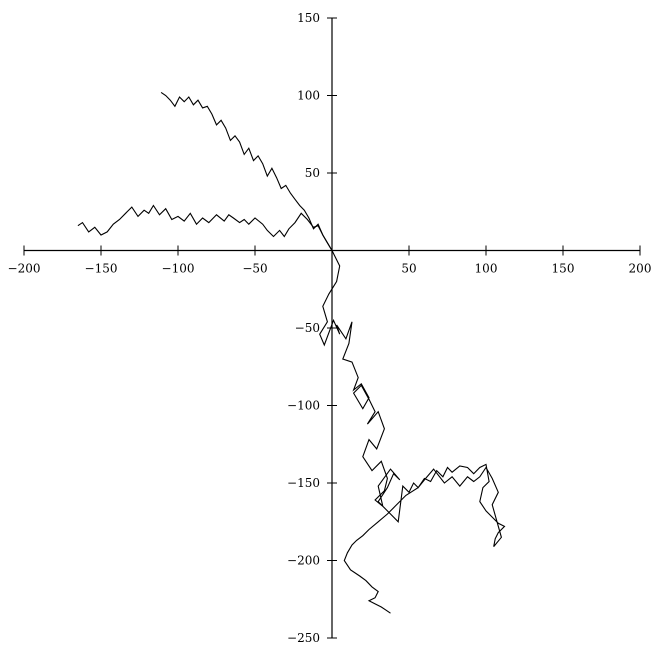  I want to click on x-tick-group: −200 −150 −100 −50 50 100 150 200, so click(329, 260).